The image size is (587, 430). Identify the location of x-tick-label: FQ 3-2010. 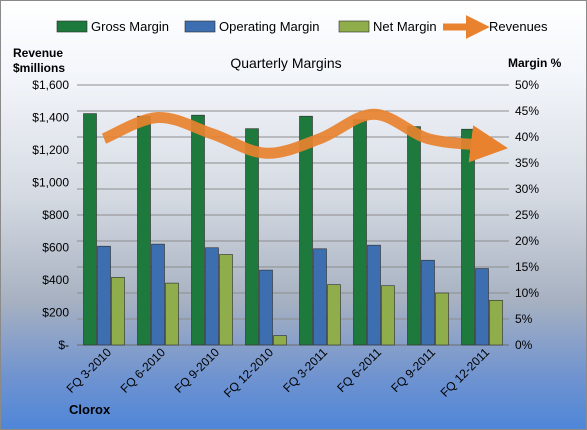
(89, 370).